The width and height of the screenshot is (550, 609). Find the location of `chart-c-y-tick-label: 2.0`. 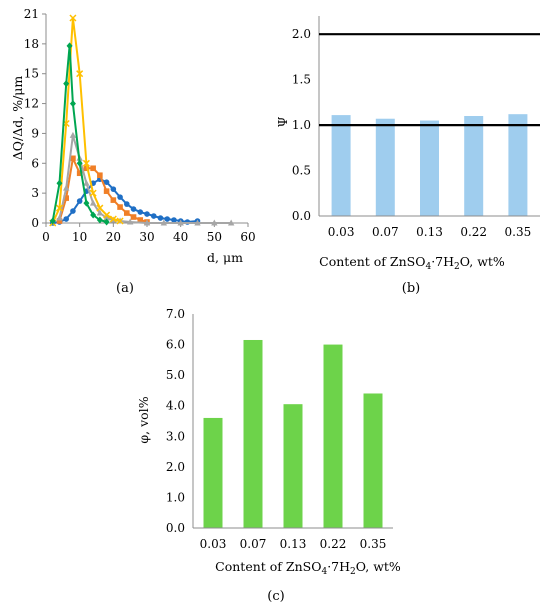

chart-c-y-tick-label: 2.0 is located at coordinates (175, 467).